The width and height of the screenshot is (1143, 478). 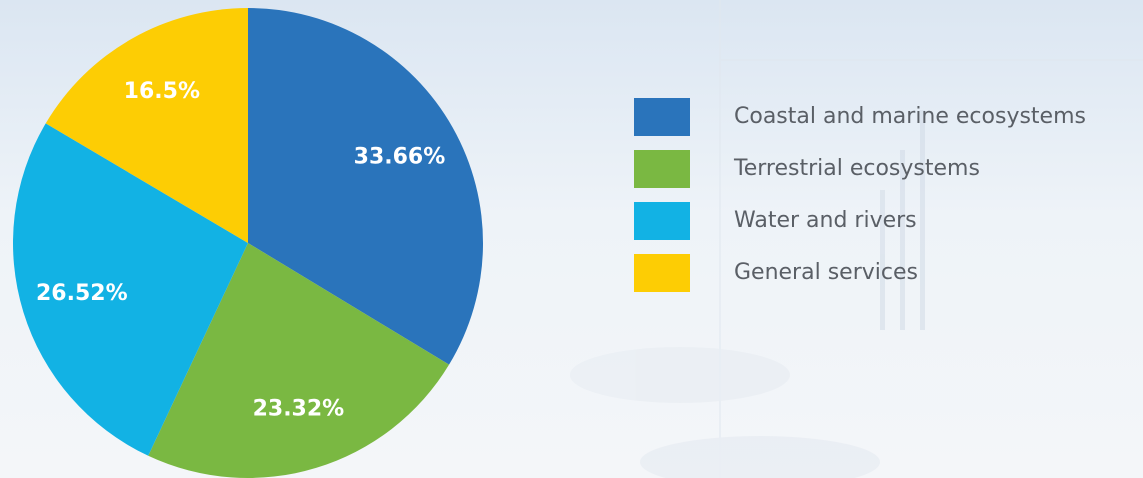 I want to click on data-label: 26.52%, so click(x=82, y=293).